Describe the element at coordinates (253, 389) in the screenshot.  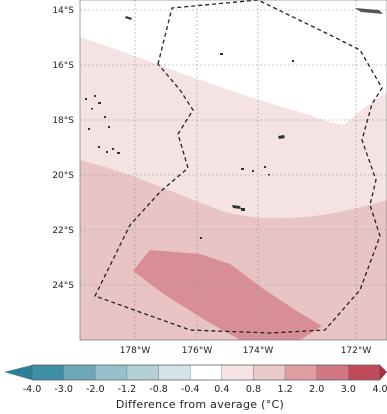
I see `colorbar-tick-label: 0.8` at that location.